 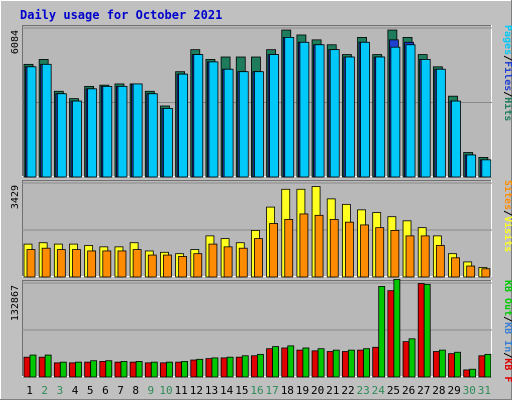 What do you see at coordinates (135, 390) in the screenshot?
I see `day-label: 8` at bounding box center [135, 390].